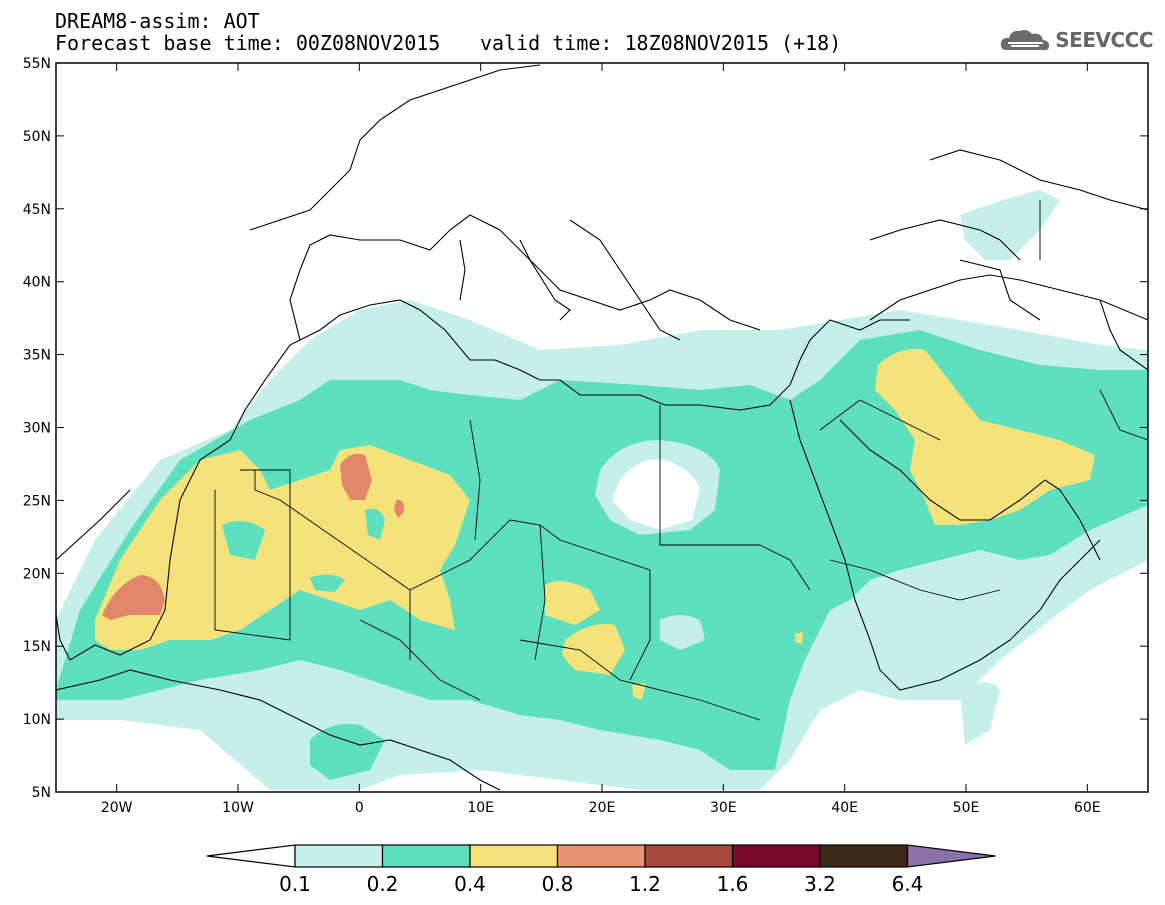 The height and width of the screenshot is (905, 1165). What do you see at coordinates (1104, 40) in the screenshot?
I see `logo-text: SEEVCCC` at bounding box center [1104, 40].